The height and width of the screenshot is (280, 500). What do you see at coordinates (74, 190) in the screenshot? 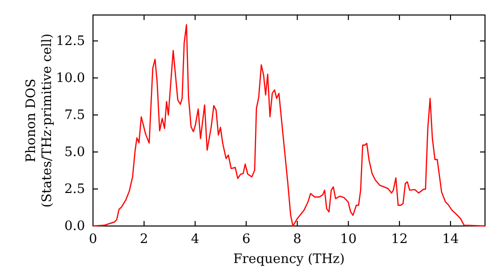
I see `y-tick-label: 2.5` at bounding box center [74, 190].